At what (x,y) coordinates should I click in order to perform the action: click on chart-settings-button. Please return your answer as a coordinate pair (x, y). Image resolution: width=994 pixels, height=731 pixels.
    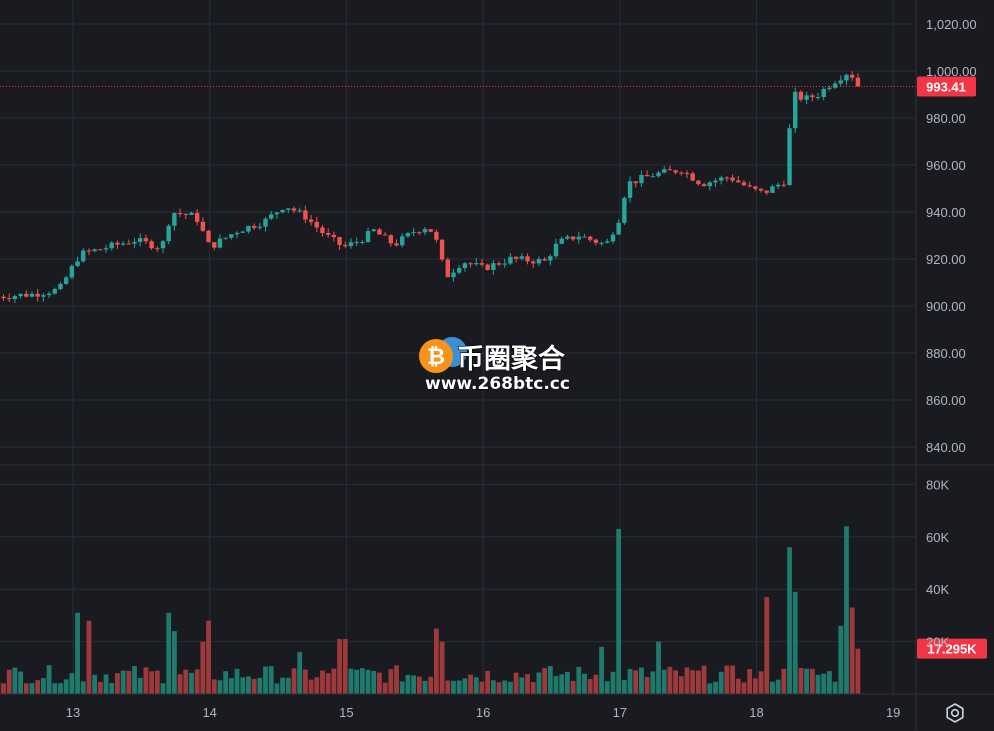
    Looking at the image, I should click on (955, 713).